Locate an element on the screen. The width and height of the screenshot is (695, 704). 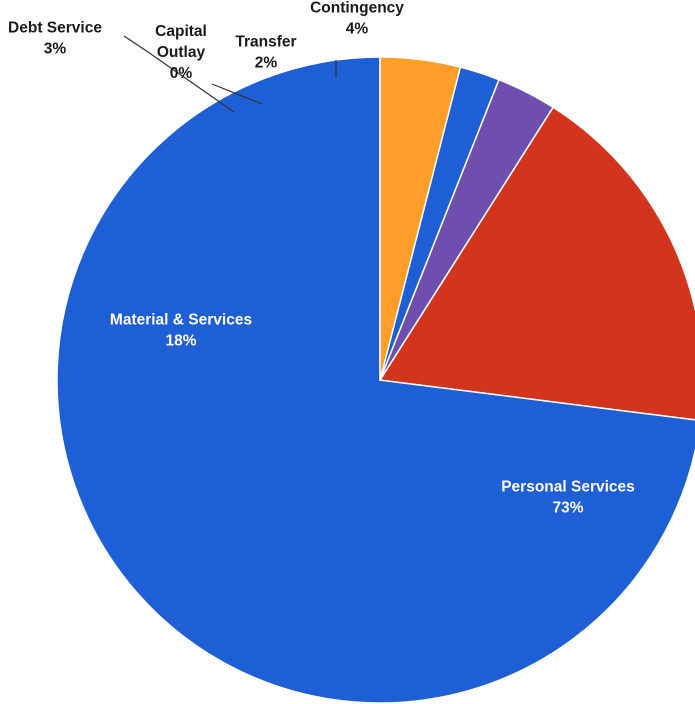
label-capital-outlay: Capital Outlay 0% is located at coordinates (181, 52).